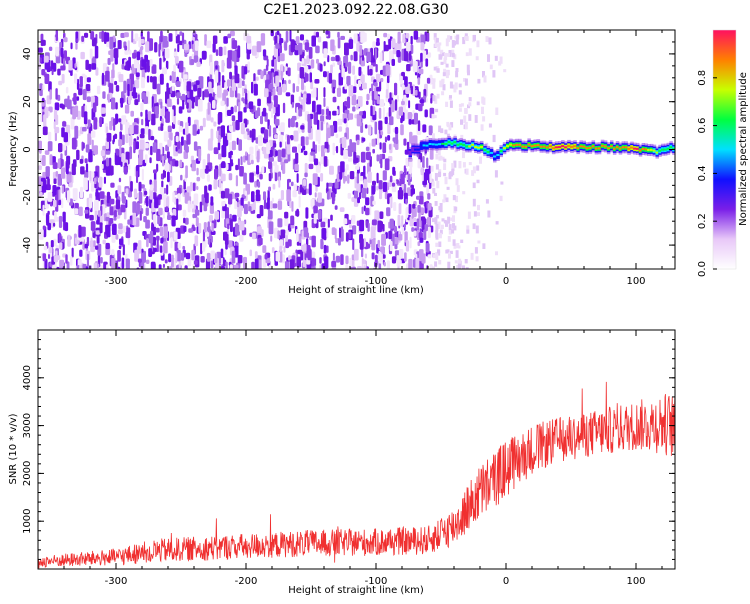 Image resolution: width=750 pixels, height=604 pixels. What do you see at coordinates (376, 281) in the screenshot?
I see `spectrogram-xtick-label: -100` at bounding box center [376, 281].